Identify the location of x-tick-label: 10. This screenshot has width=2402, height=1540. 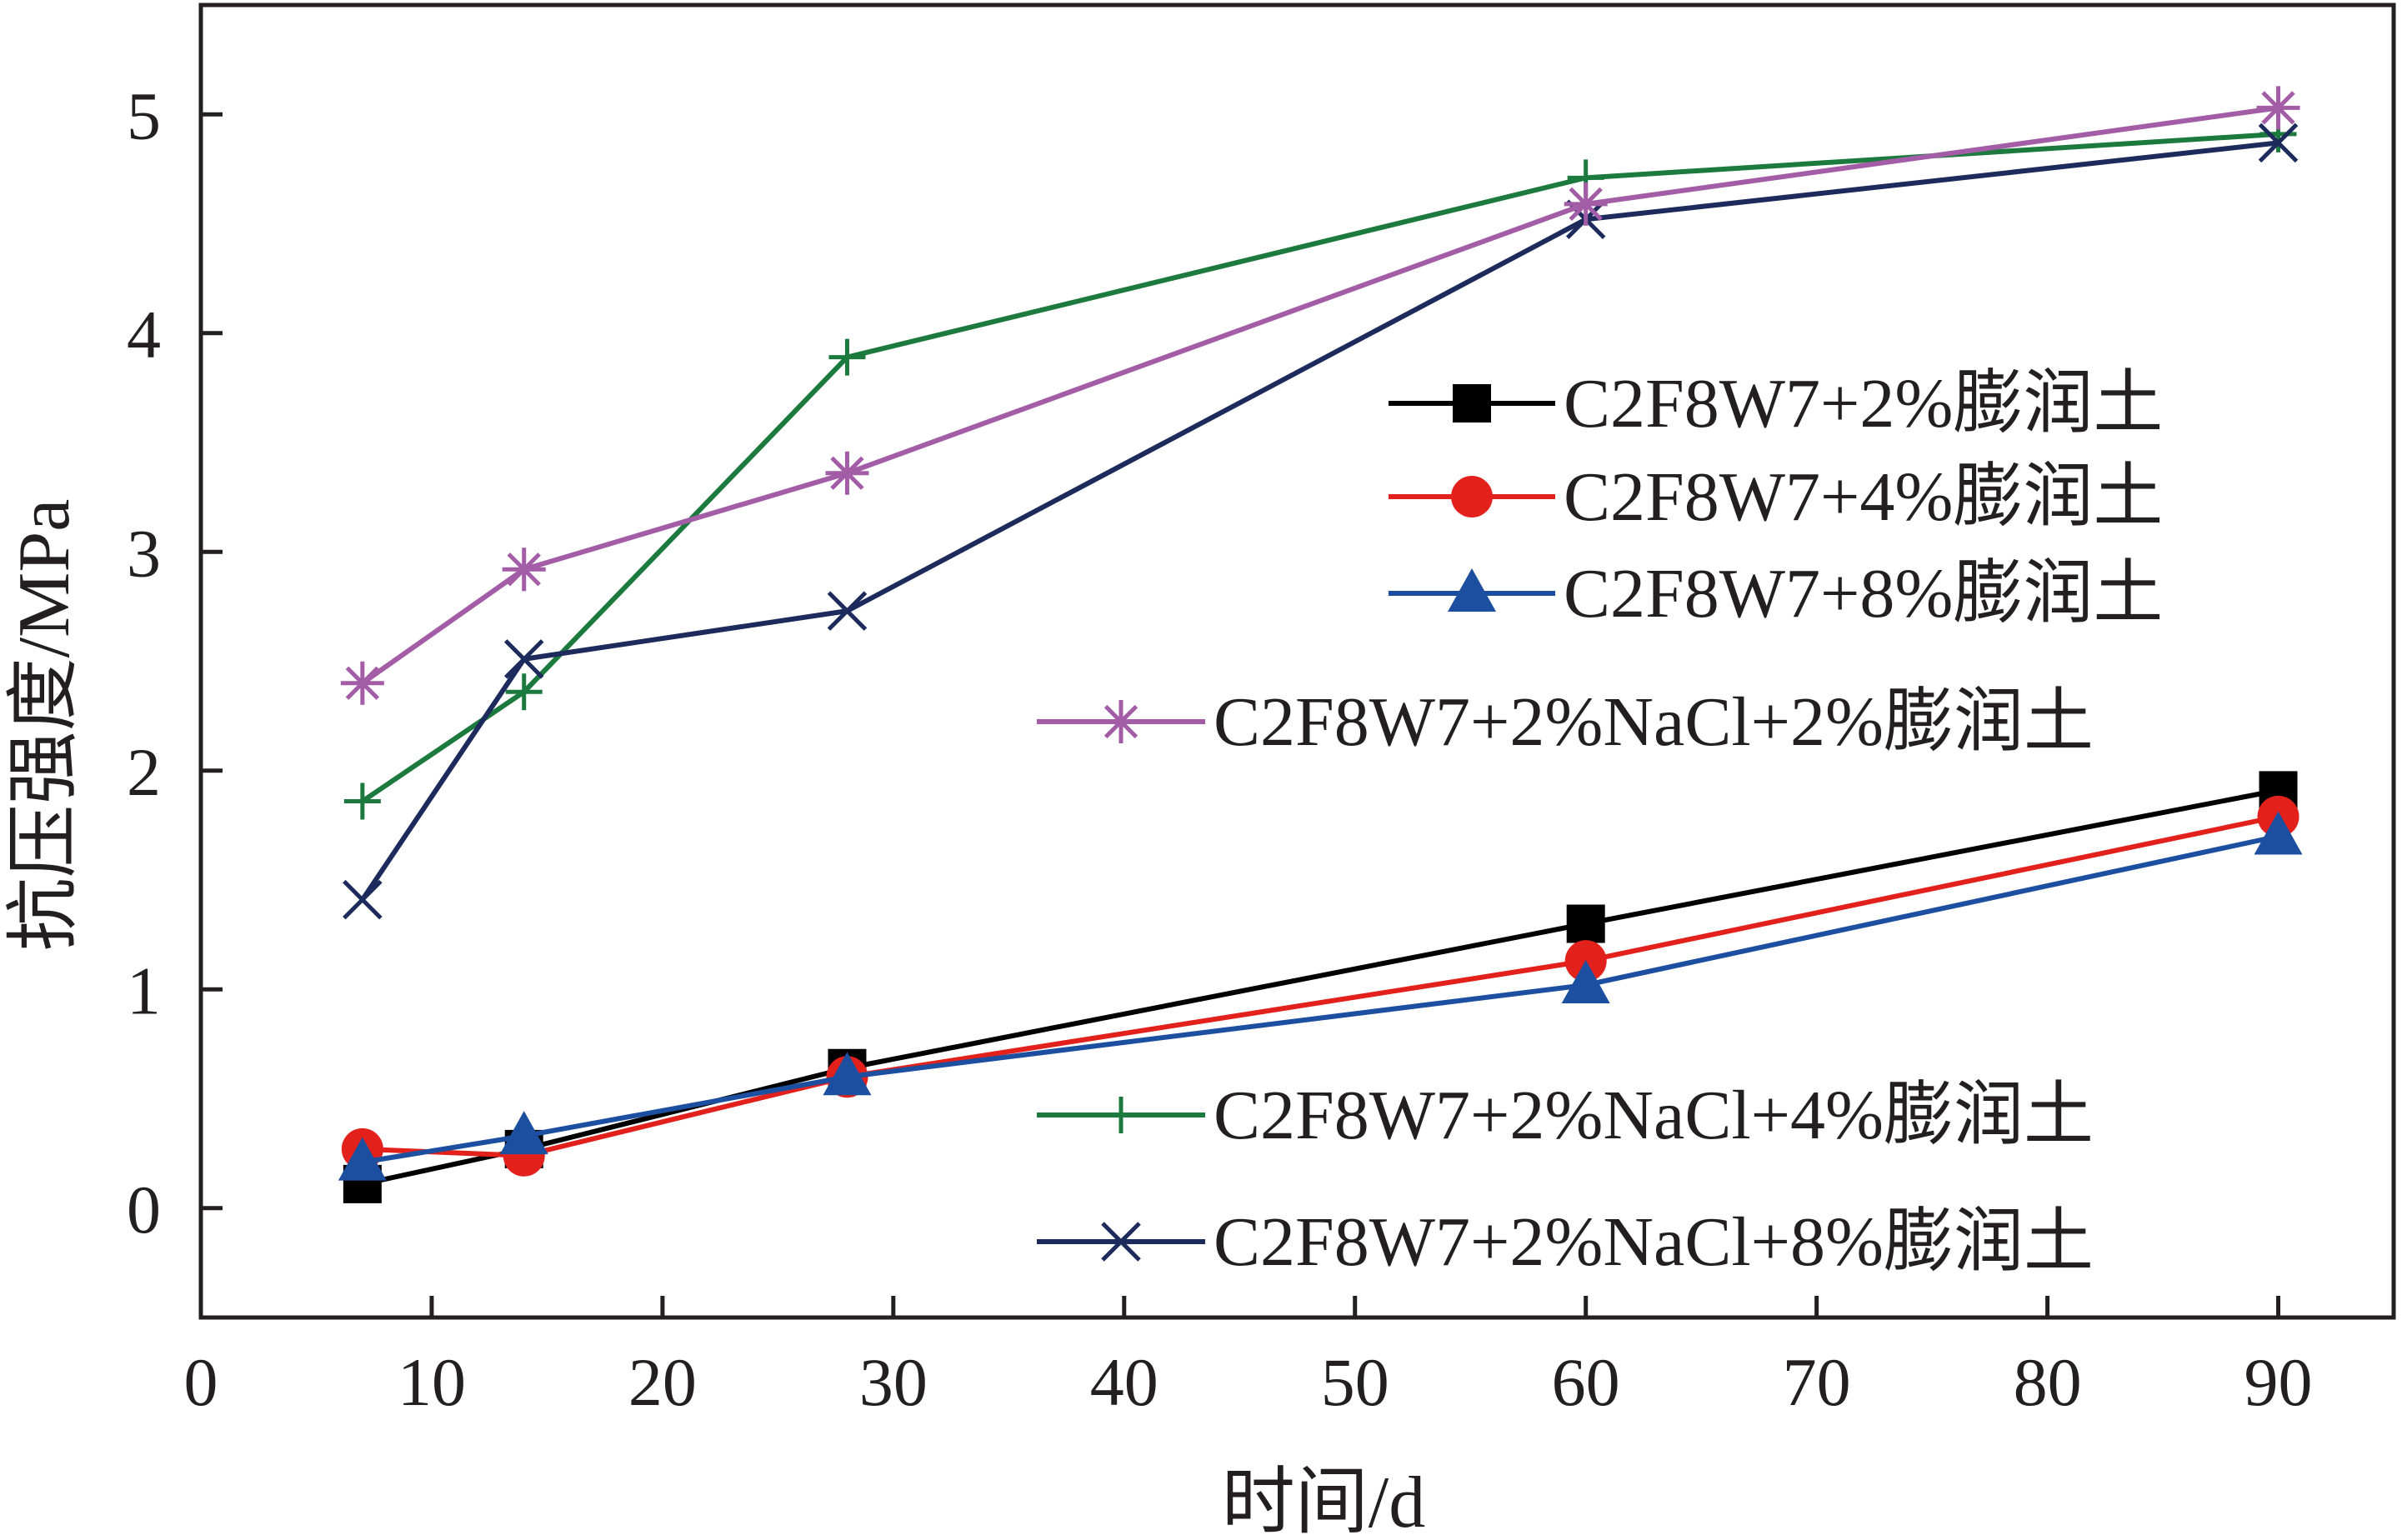
(432, 1382).